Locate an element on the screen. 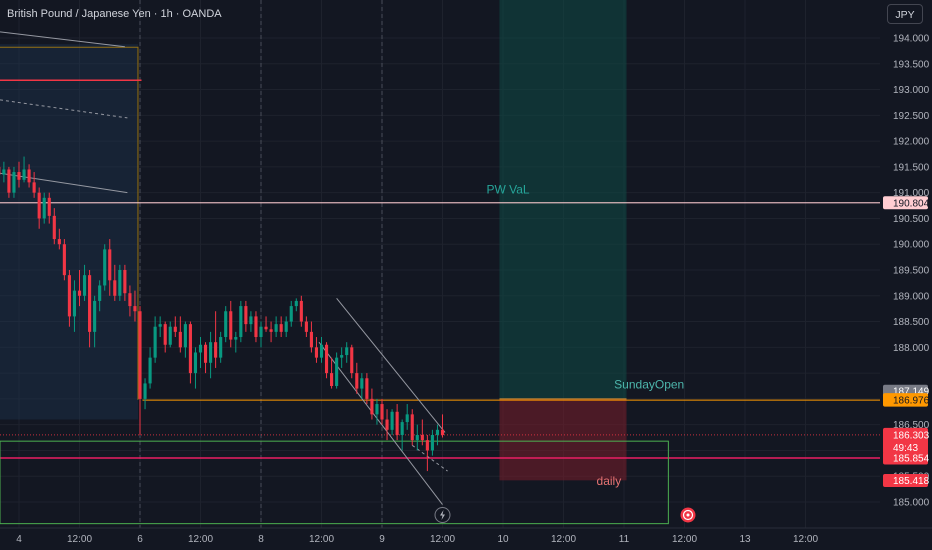 This screenshot has height=550, width=932. price-tick-label: 194.000 is located at coordinates (911, 39).